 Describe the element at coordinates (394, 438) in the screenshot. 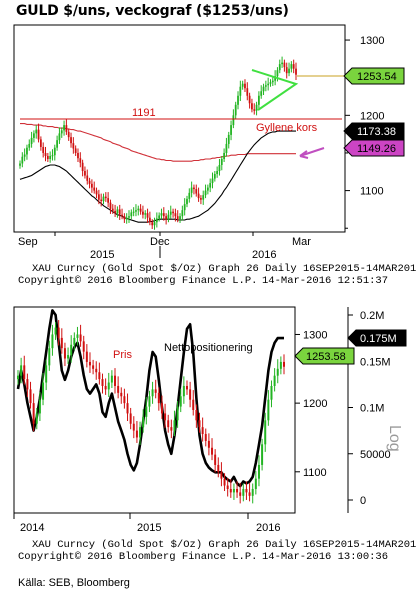

I see `log-label: Log` at that location.